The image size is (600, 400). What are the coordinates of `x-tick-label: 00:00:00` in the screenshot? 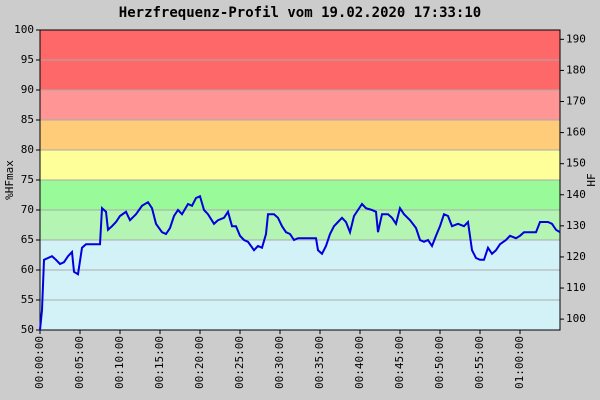 It's located at (39, 362).